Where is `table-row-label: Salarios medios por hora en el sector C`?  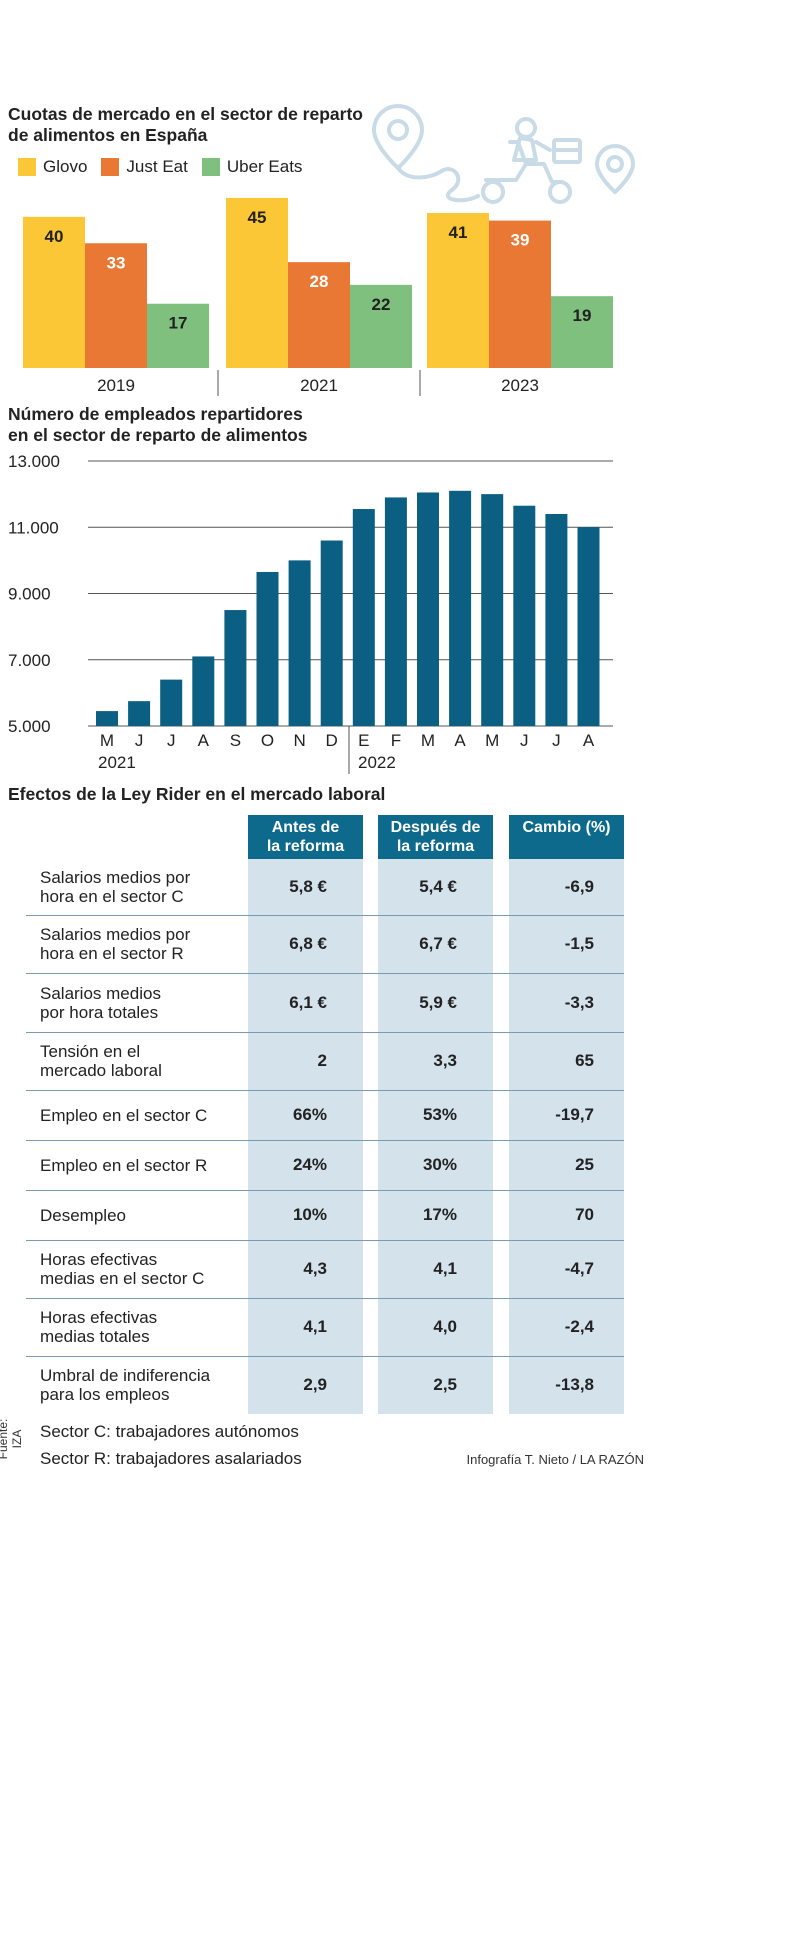
table-row-label: Salarios medios por hora en el sector C is located at coordinates (115, 887).